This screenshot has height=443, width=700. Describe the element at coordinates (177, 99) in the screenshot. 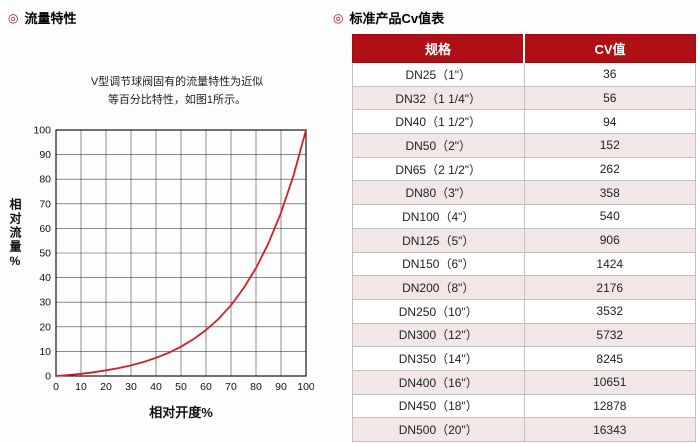

I see `note-line-2: 等百分比特性，如图1所示。` at that location.